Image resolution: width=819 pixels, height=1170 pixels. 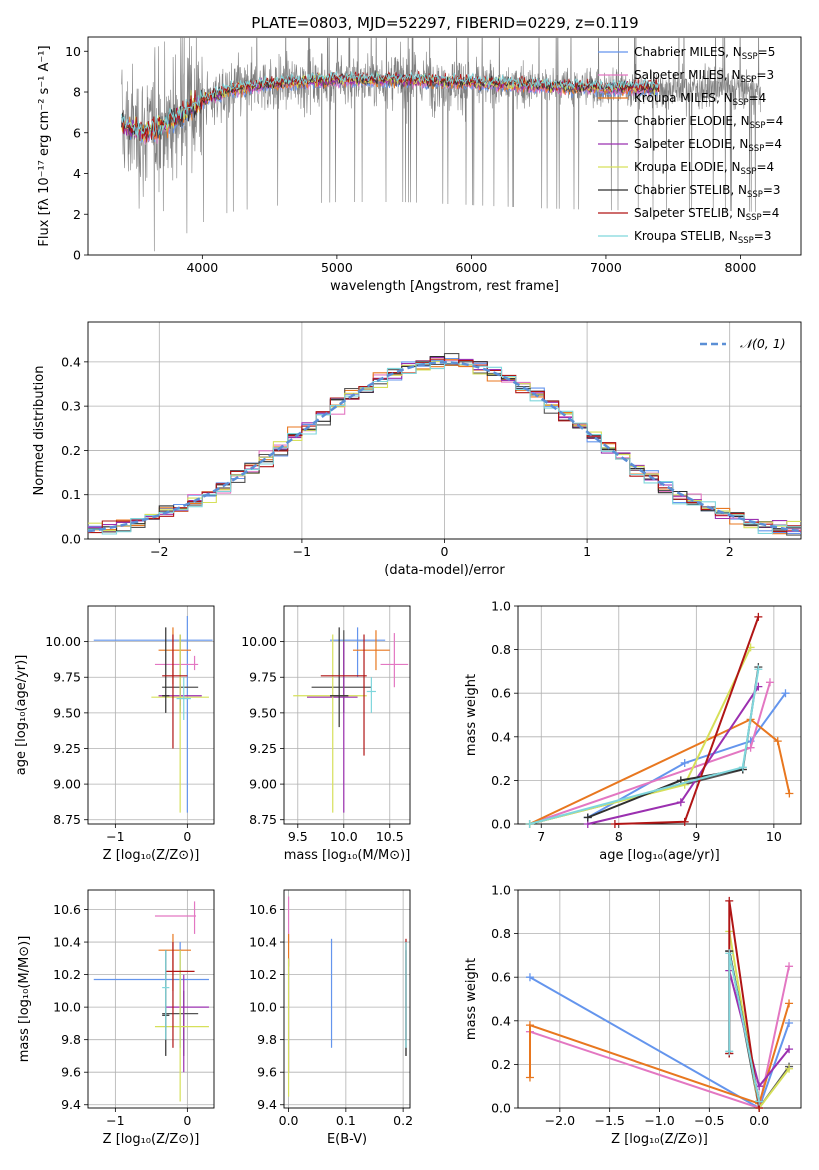 I want to click on weight-line-kroupa-stelib, so click(x=744, y=1027).